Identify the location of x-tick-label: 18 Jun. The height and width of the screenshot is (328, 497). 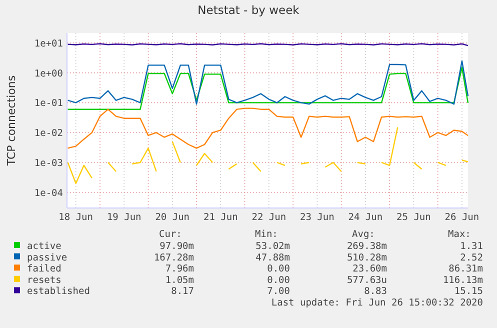
(76, 217).